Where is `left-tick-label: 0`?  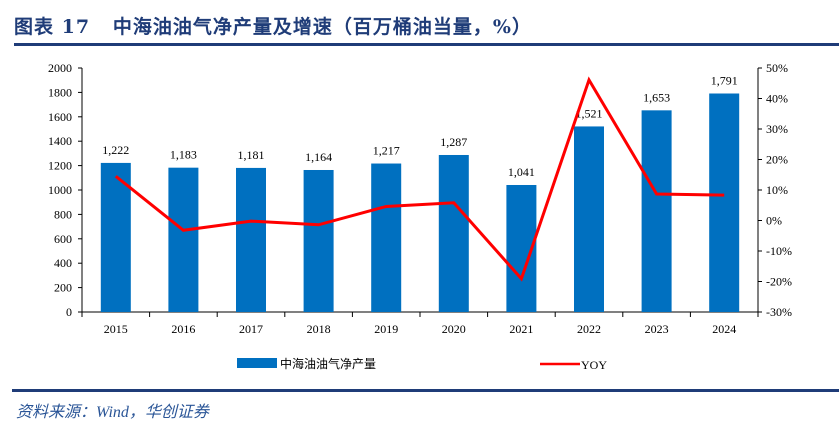
left-tick-label: 0 is located at coordinates (69, 312).